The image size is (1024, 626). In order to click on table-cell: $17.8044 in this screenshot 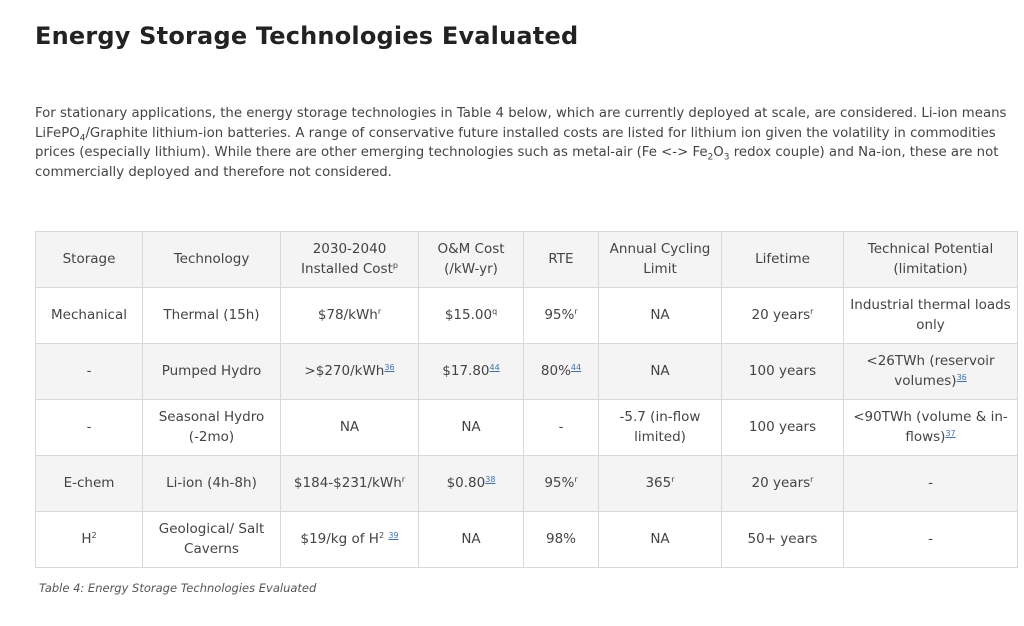, I will do `click(471, 371)`.